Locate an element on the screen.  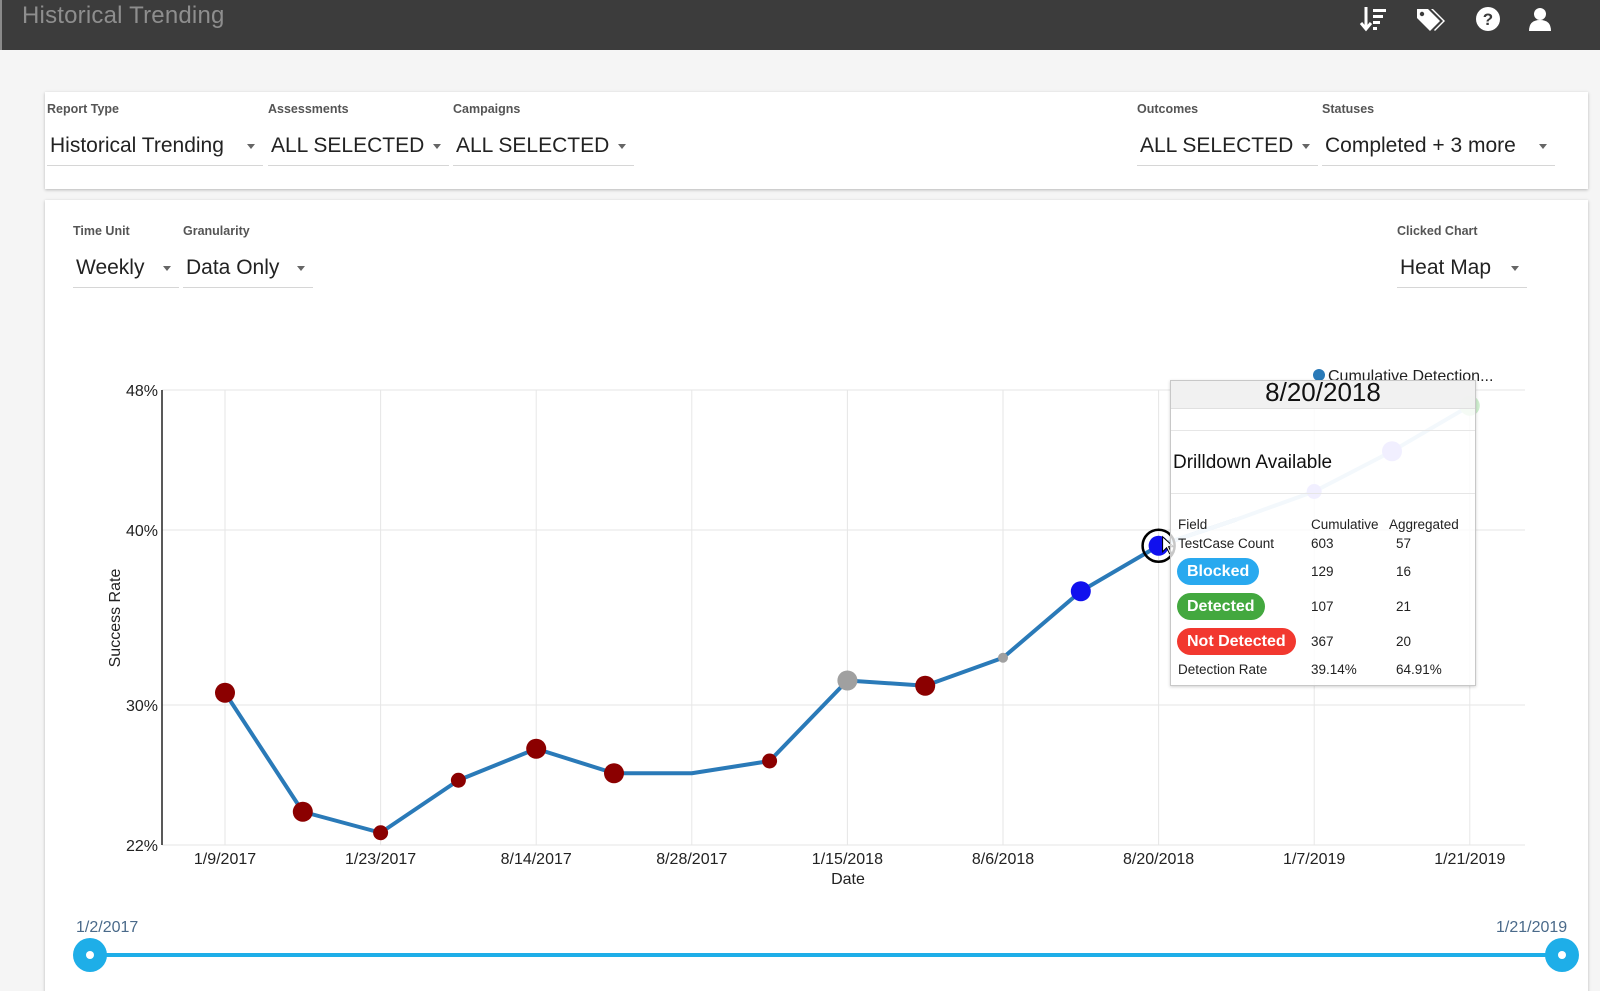
date-range-slider is located at coordinates (800, 955).